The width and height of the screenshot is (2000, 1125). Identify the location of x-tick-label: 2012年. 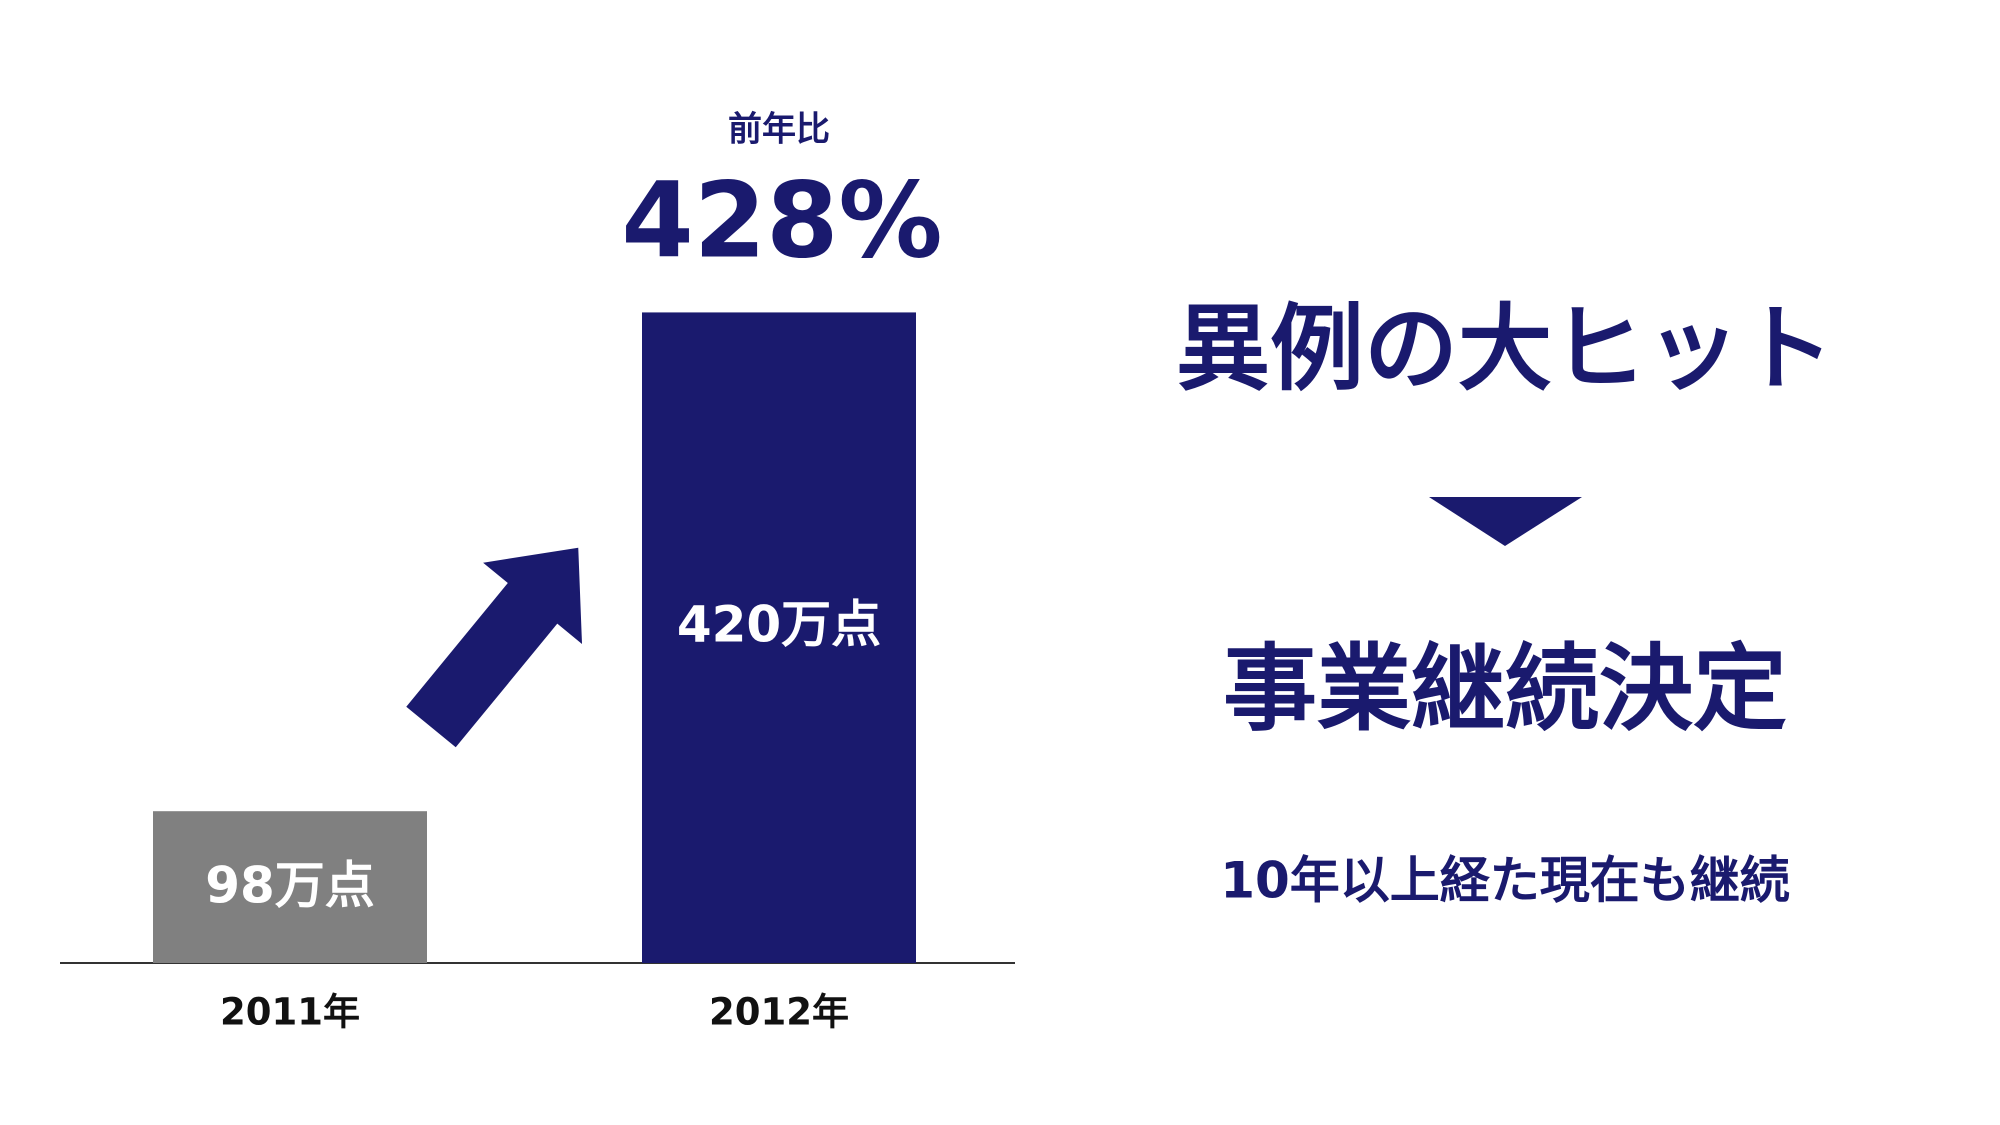
(779, 1012).